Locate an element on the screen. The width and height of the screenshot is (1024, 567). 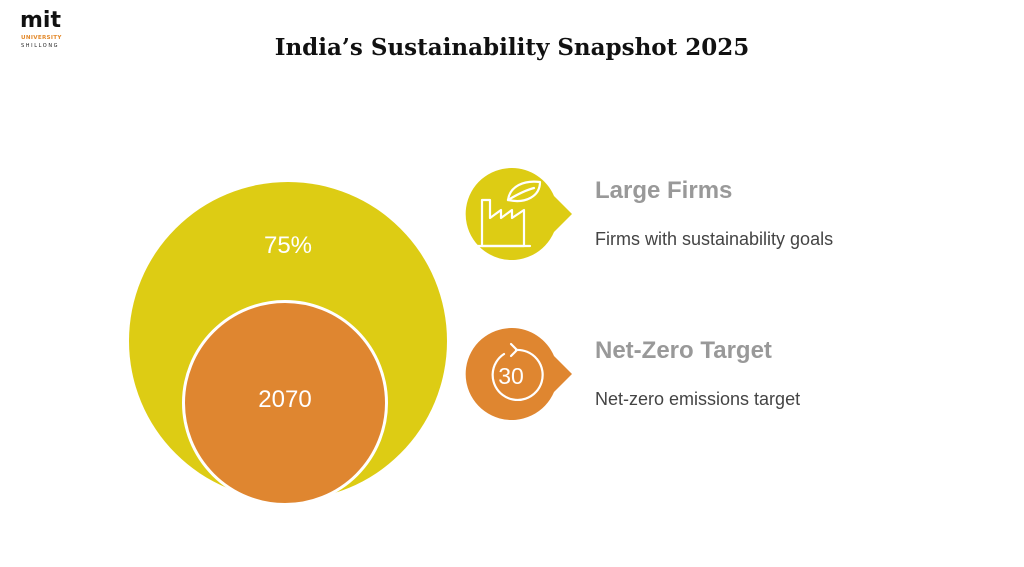
logo-mit-text: mit is located at coordinates (40, 20).